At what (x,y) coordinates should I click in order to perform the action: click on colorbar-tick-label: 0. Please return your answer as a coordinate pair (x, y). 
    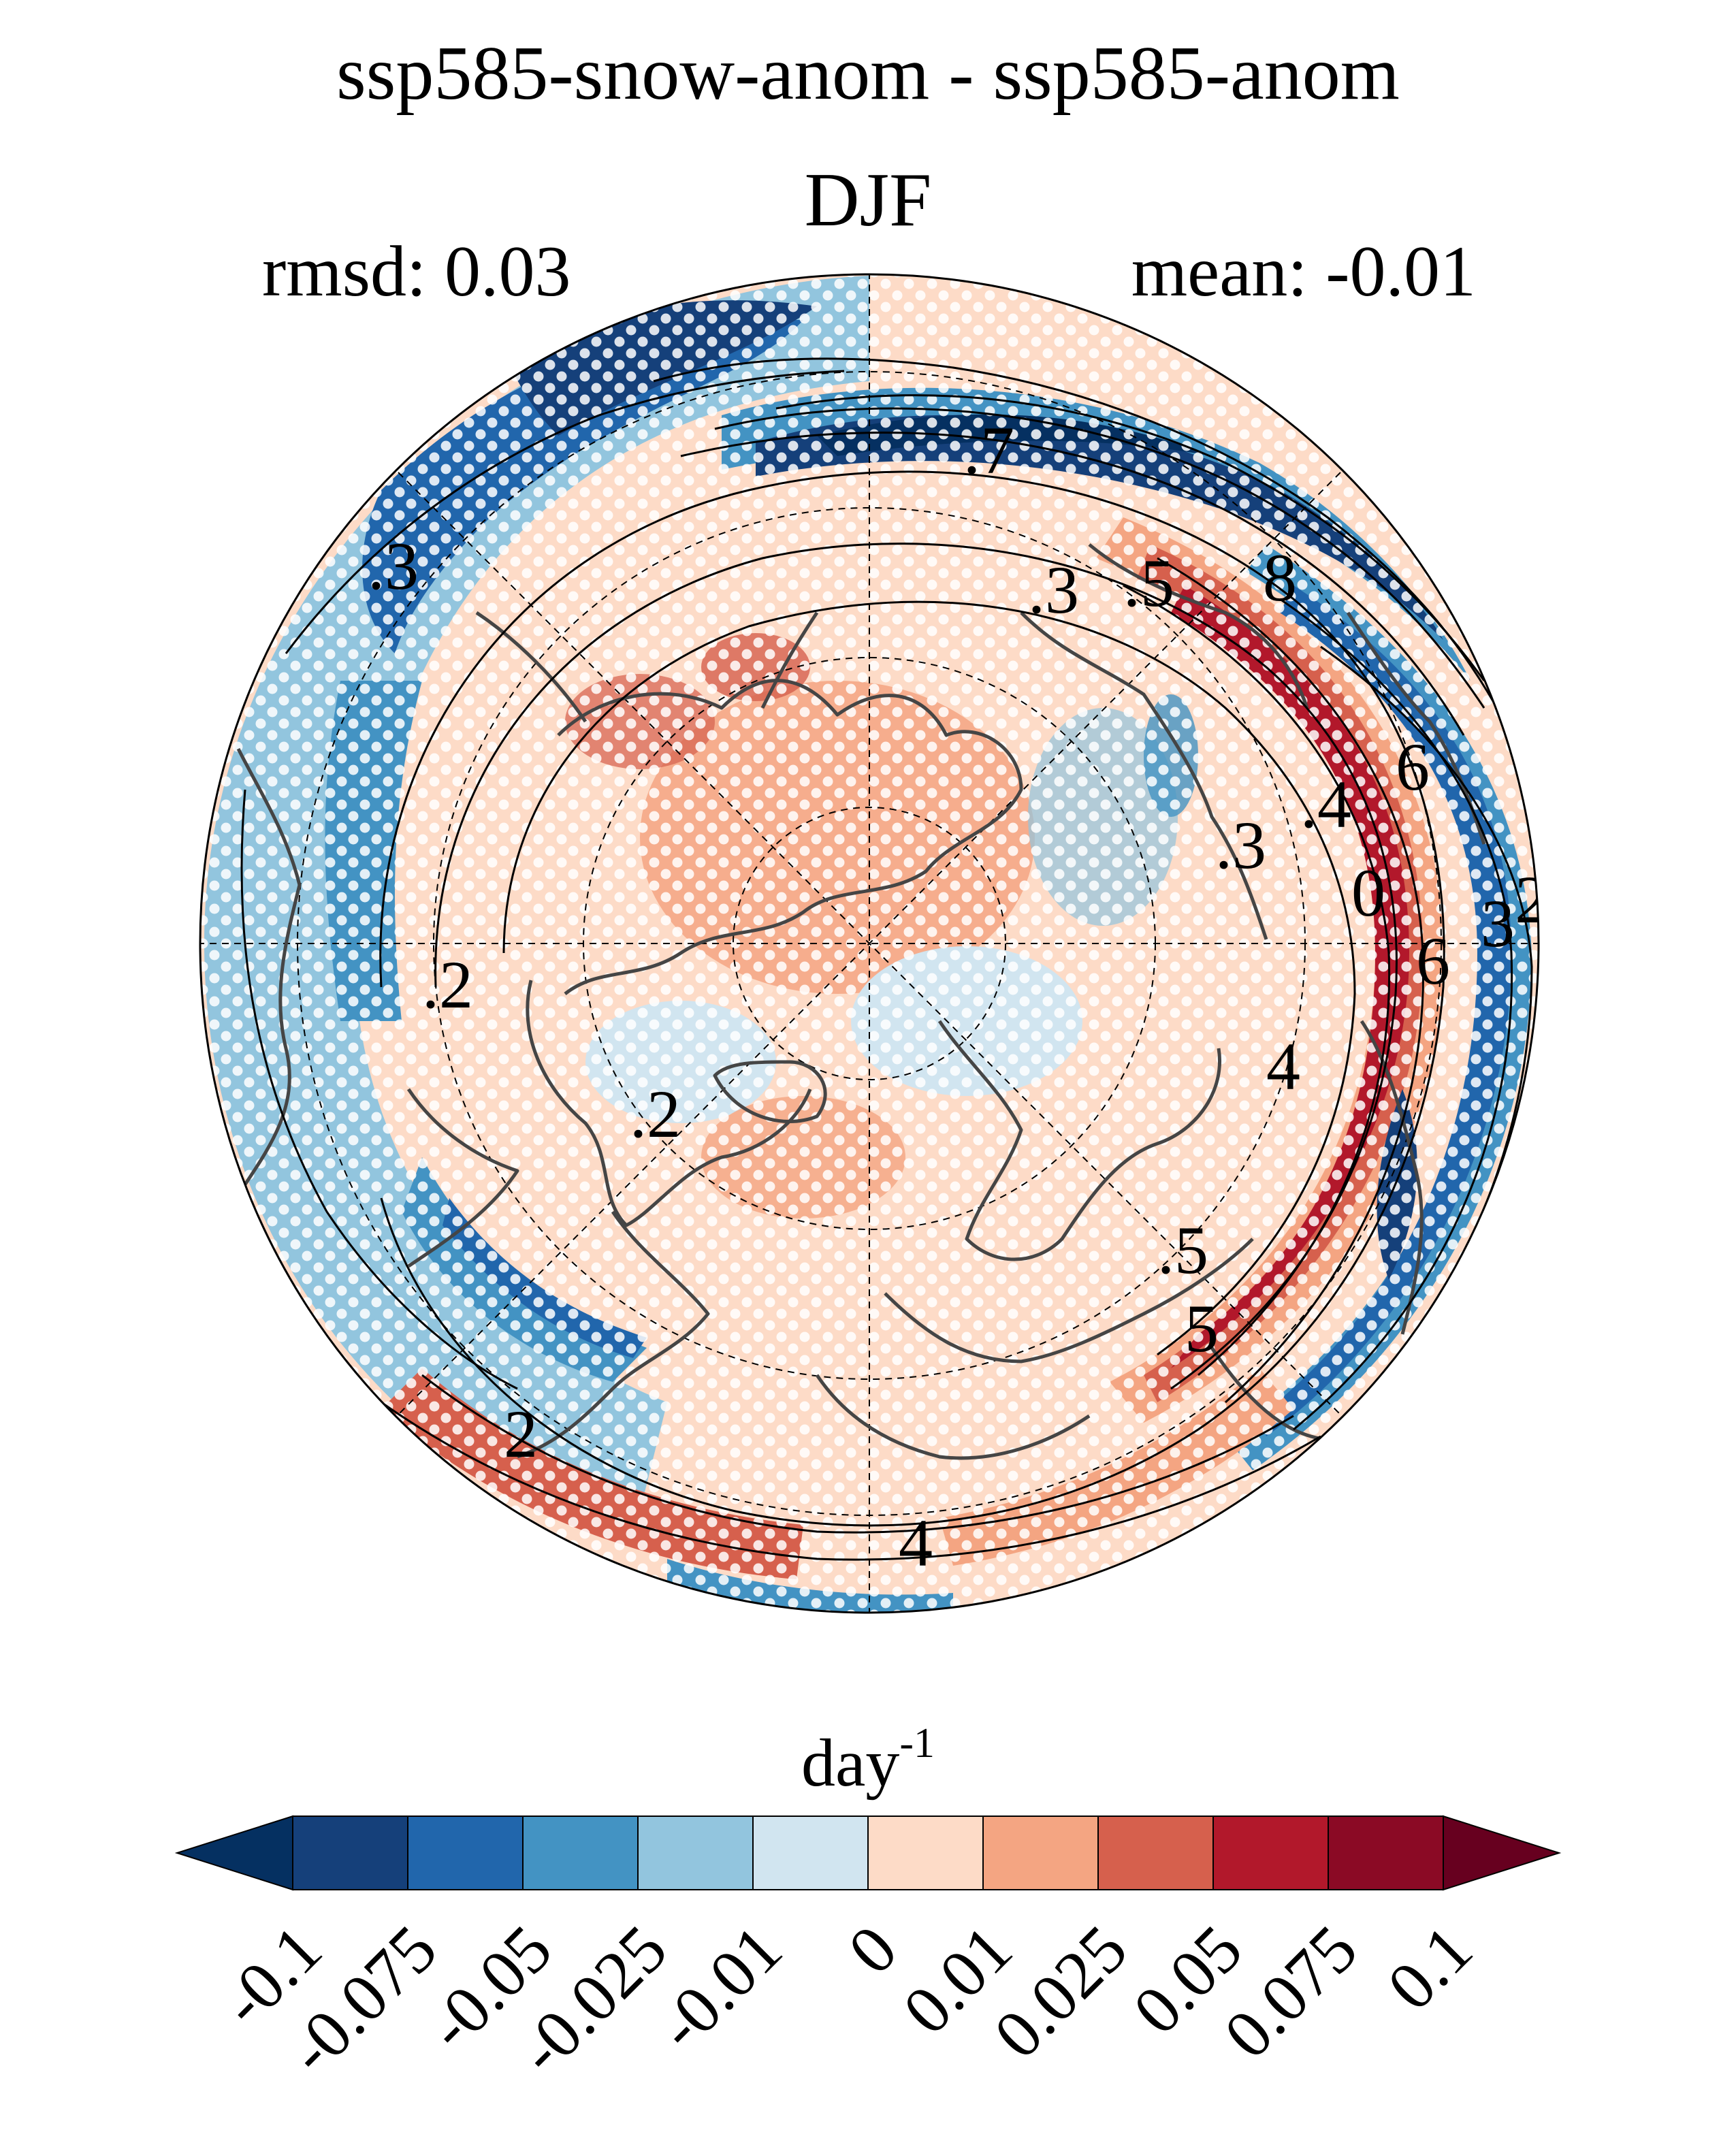
    Looking at the image, I should click on (873, 1949).